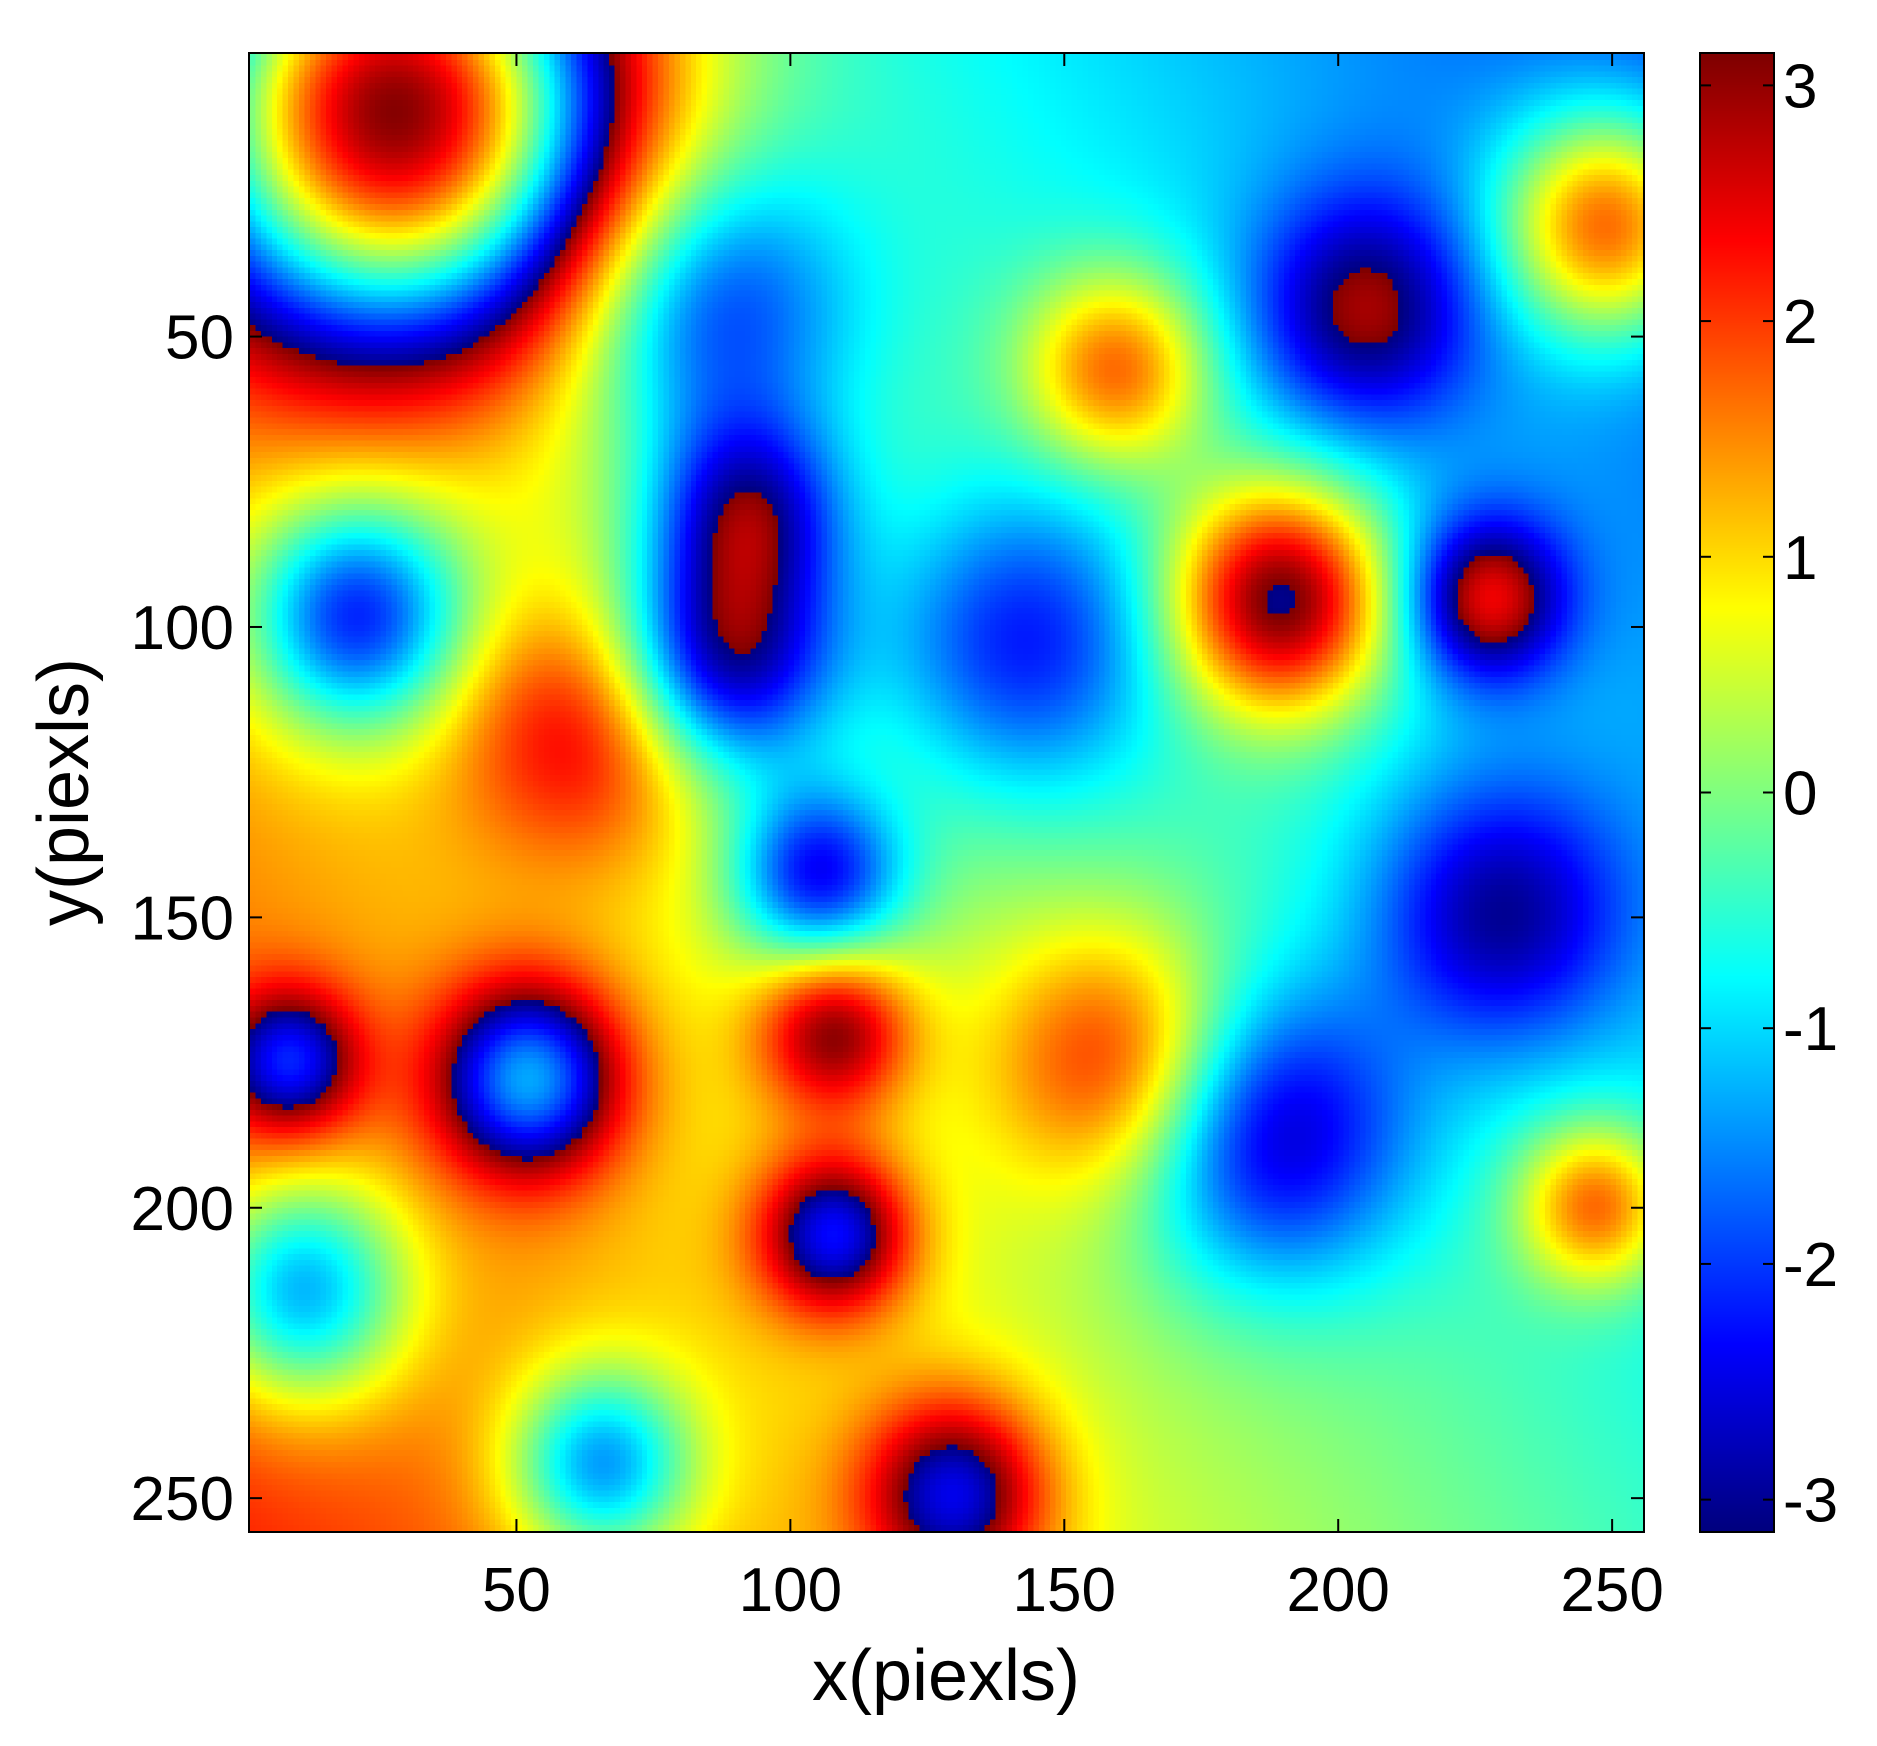 The image size is (1877, 1746). What do you see at coordinates (1611, 1590) in the screenshot?
I see `x-tick-label-250: 250` at bounding box center [1611, 1590].